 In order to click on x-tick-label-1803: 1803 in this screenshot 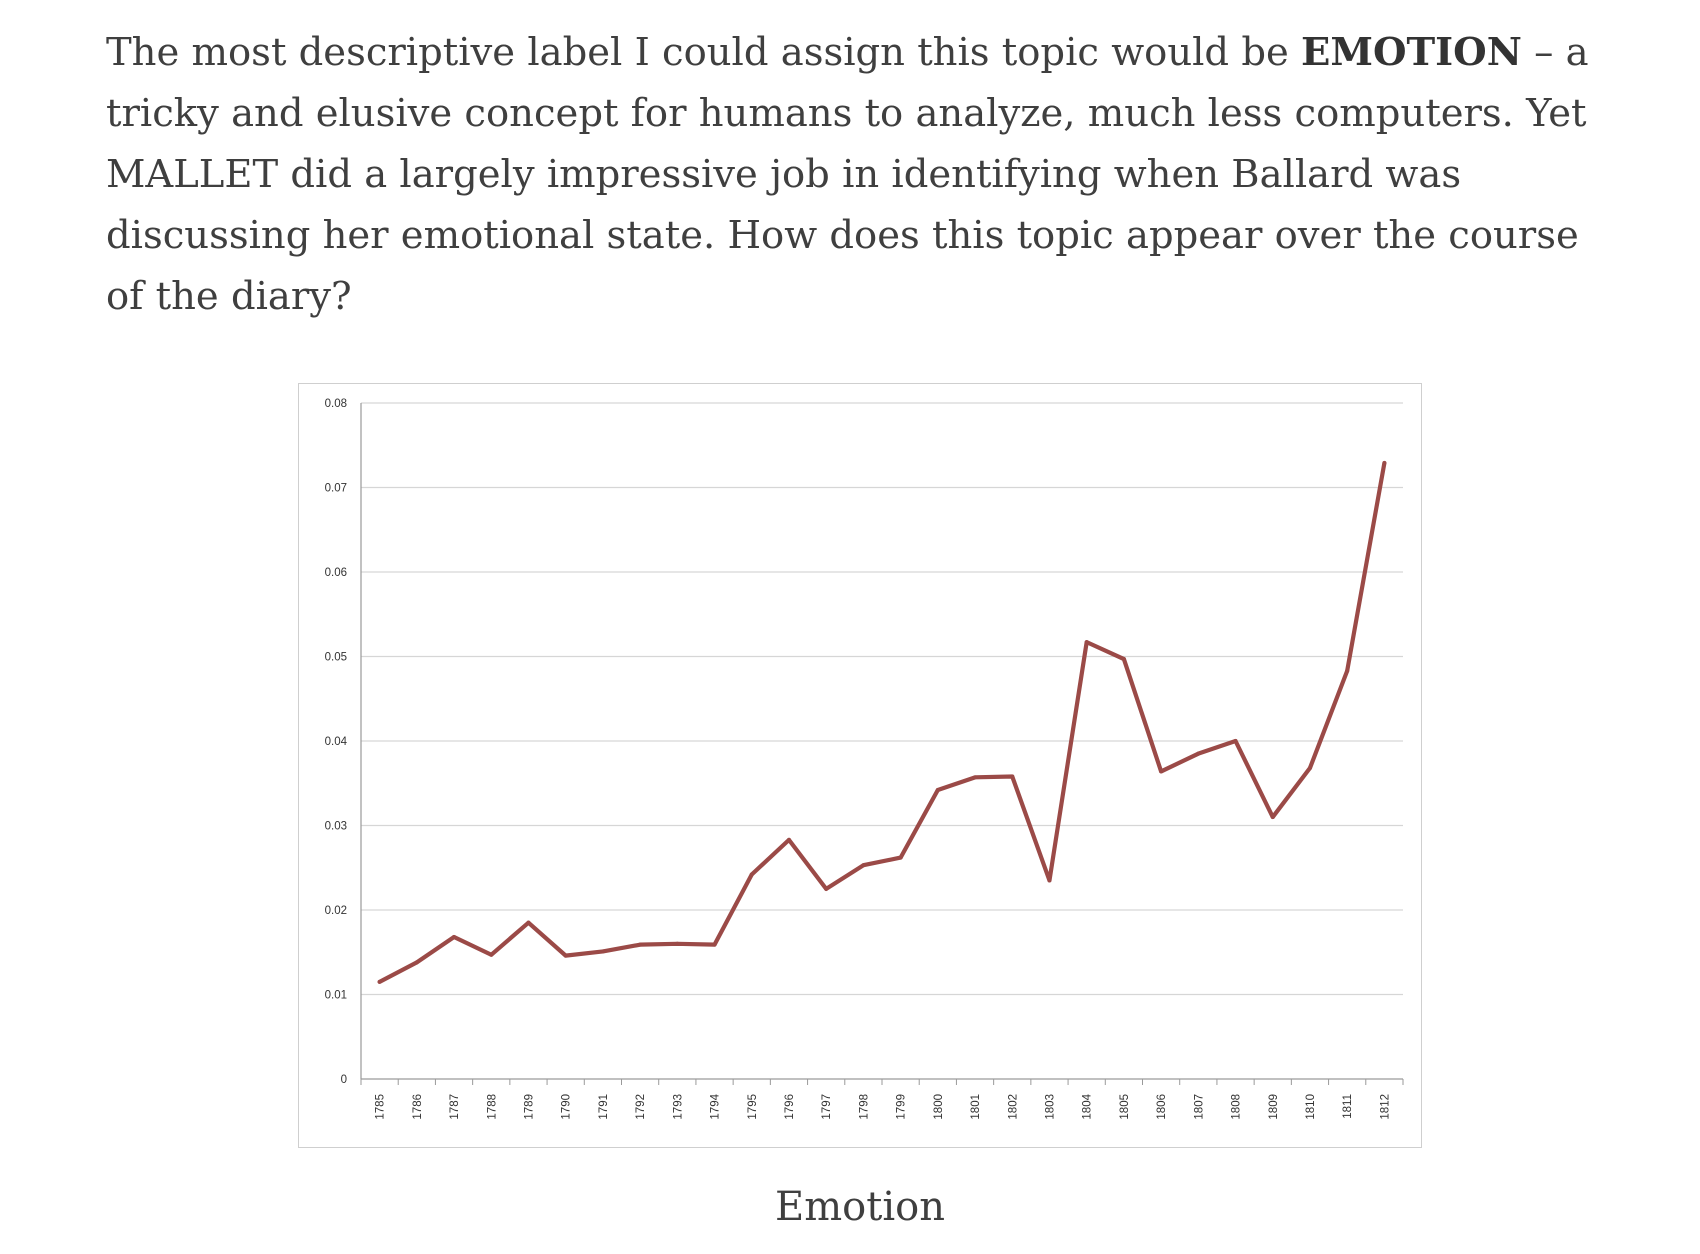, I will do `click(1050, 1107)`.